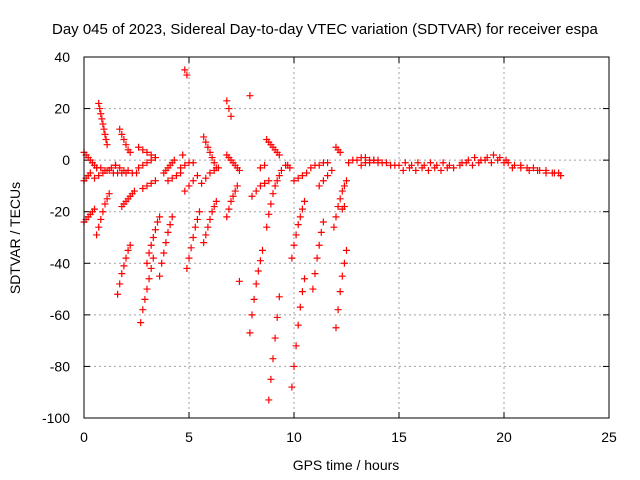 This screenshot has height=480, width=640. I want to click on series-arc-g3, so click(210, 175).